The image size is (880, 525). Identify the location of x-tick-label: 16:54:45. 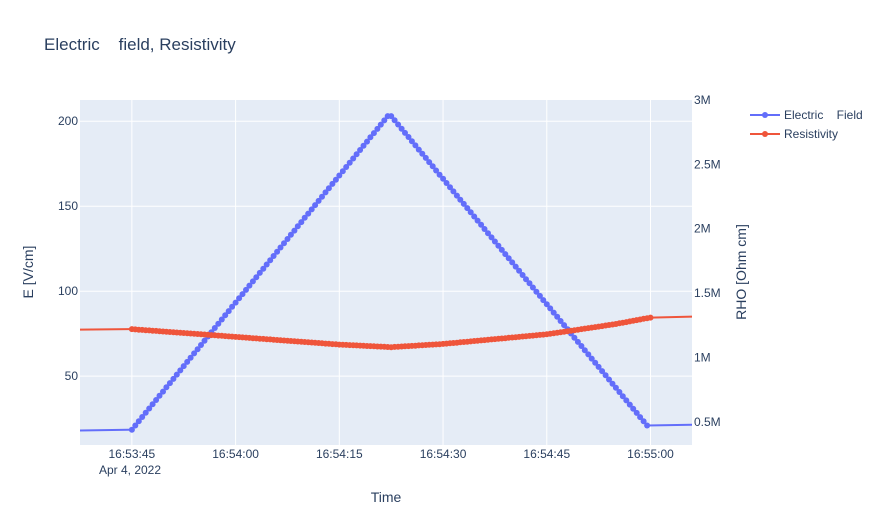
(546, 454).